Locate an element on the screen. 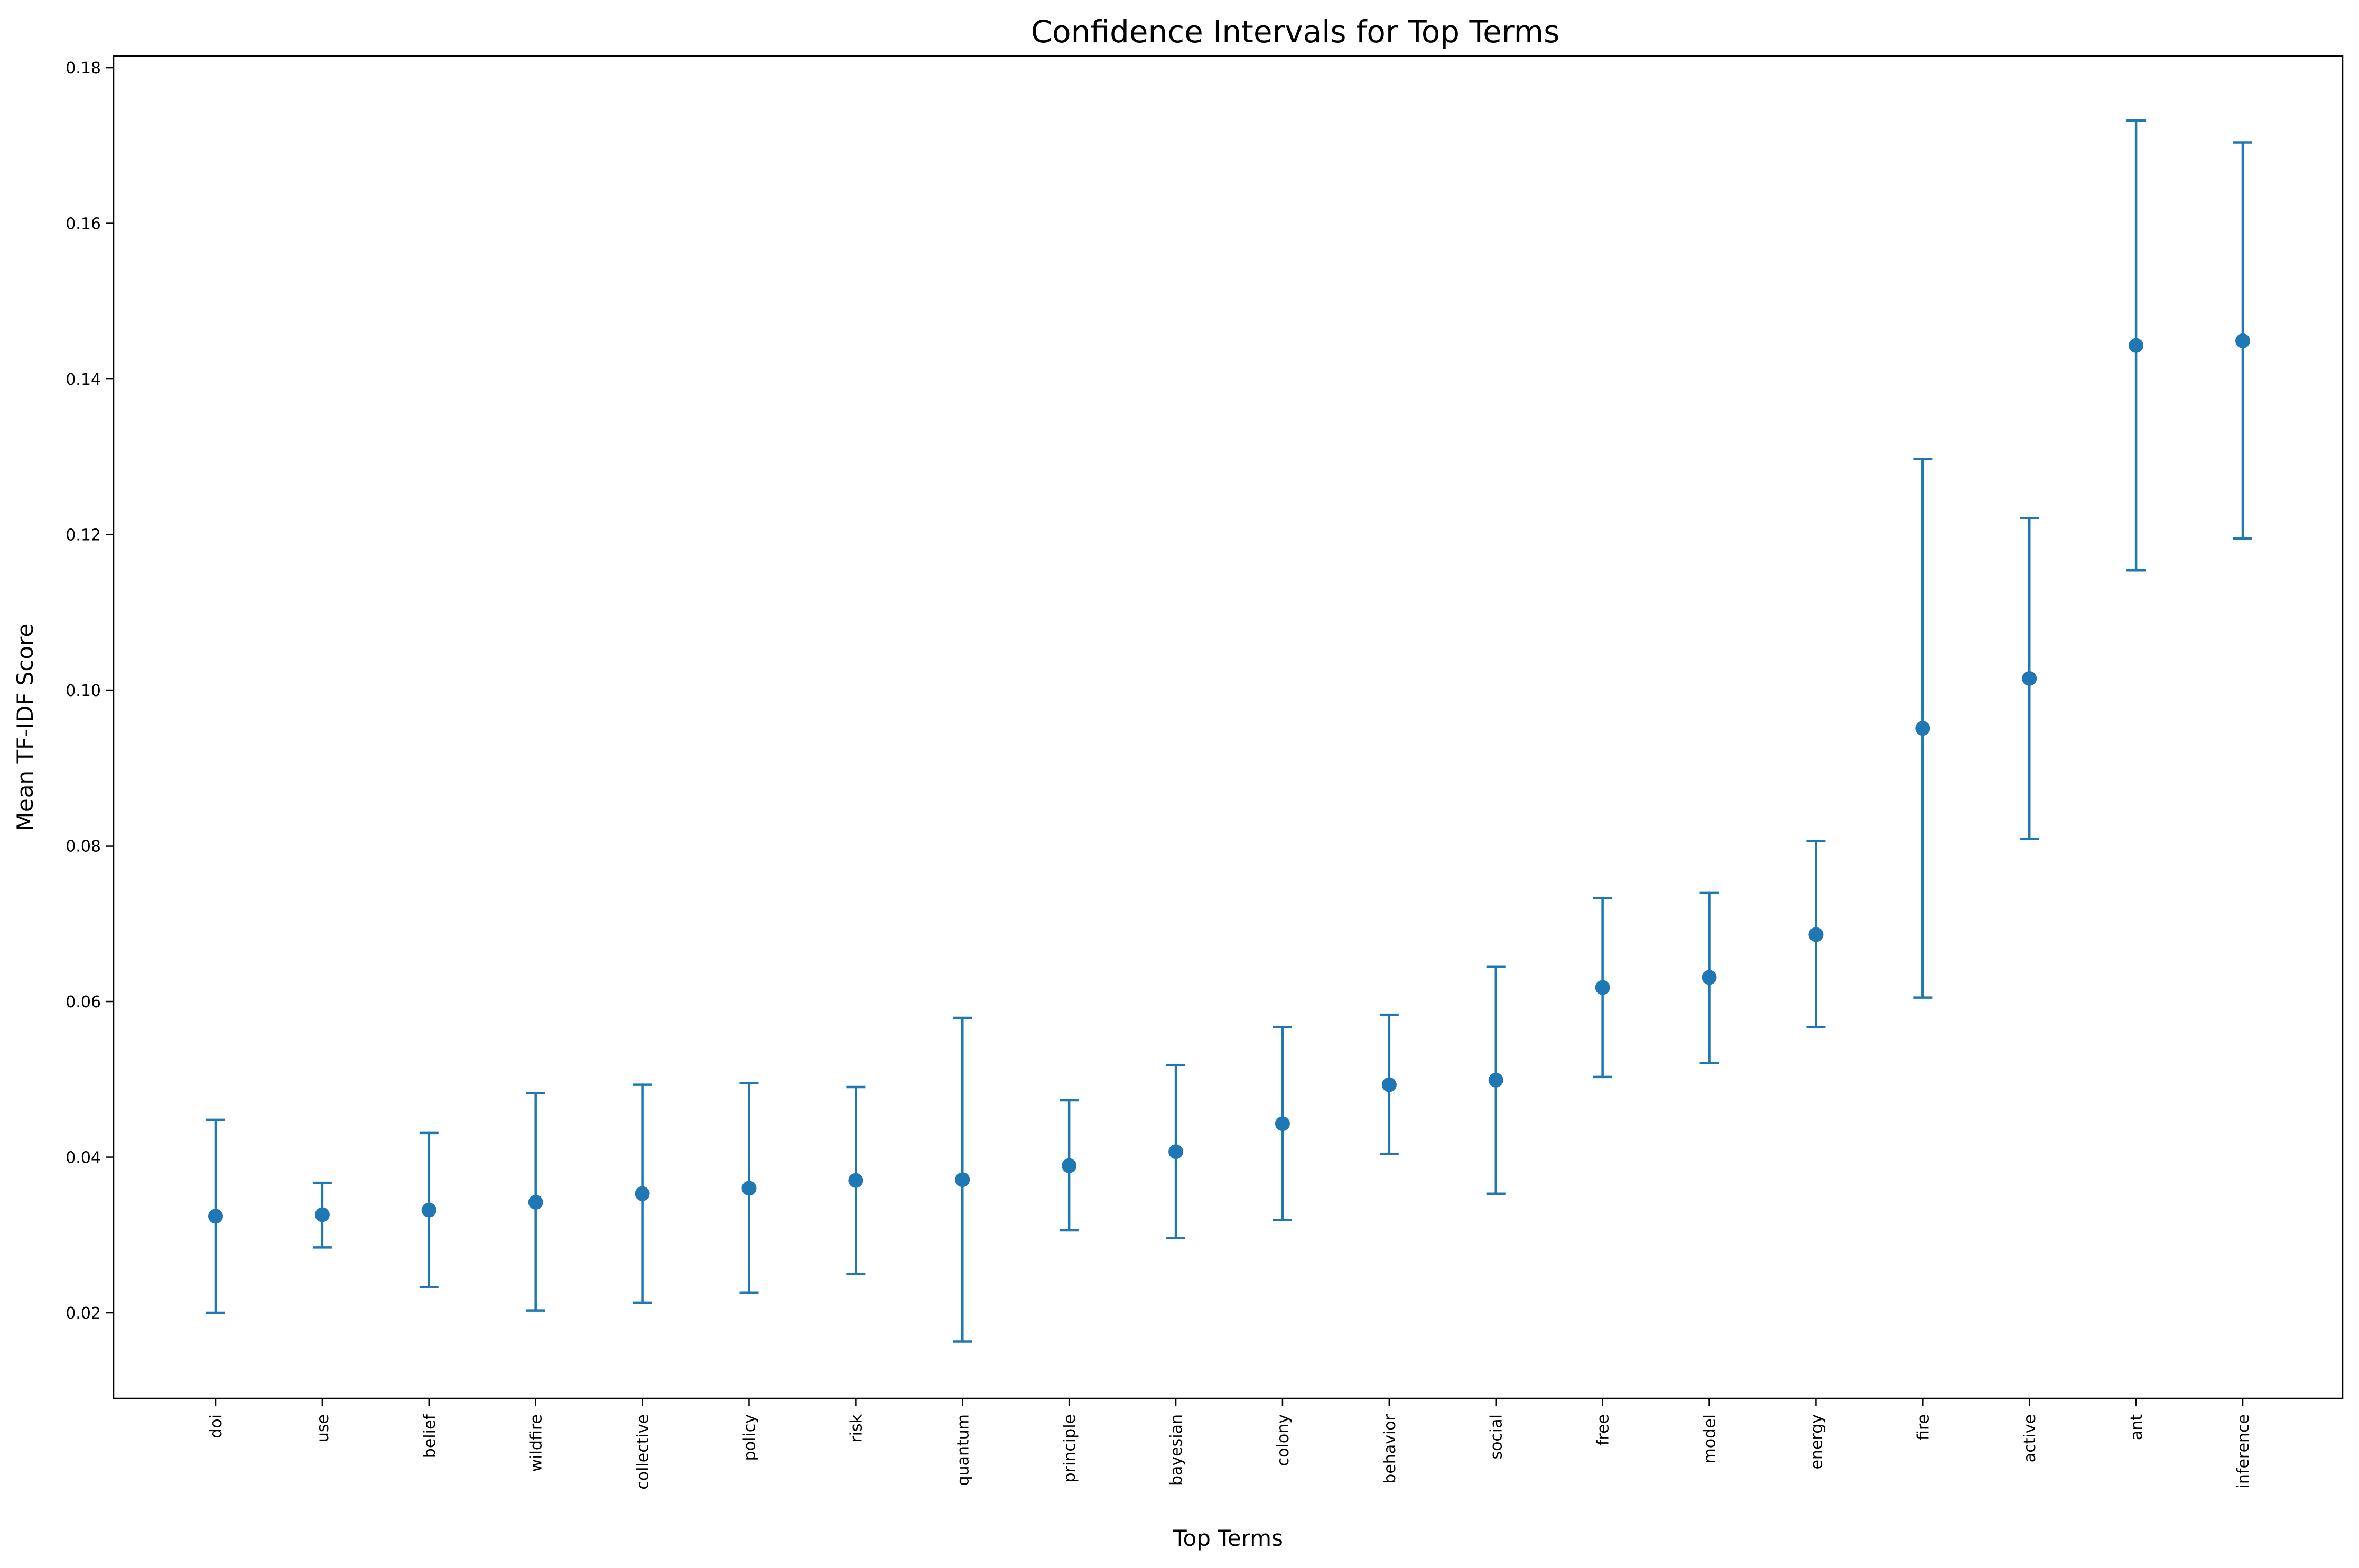 The image size is (2359, 1568). x-tick-label: ant is located at coordinates (2137, 1427).